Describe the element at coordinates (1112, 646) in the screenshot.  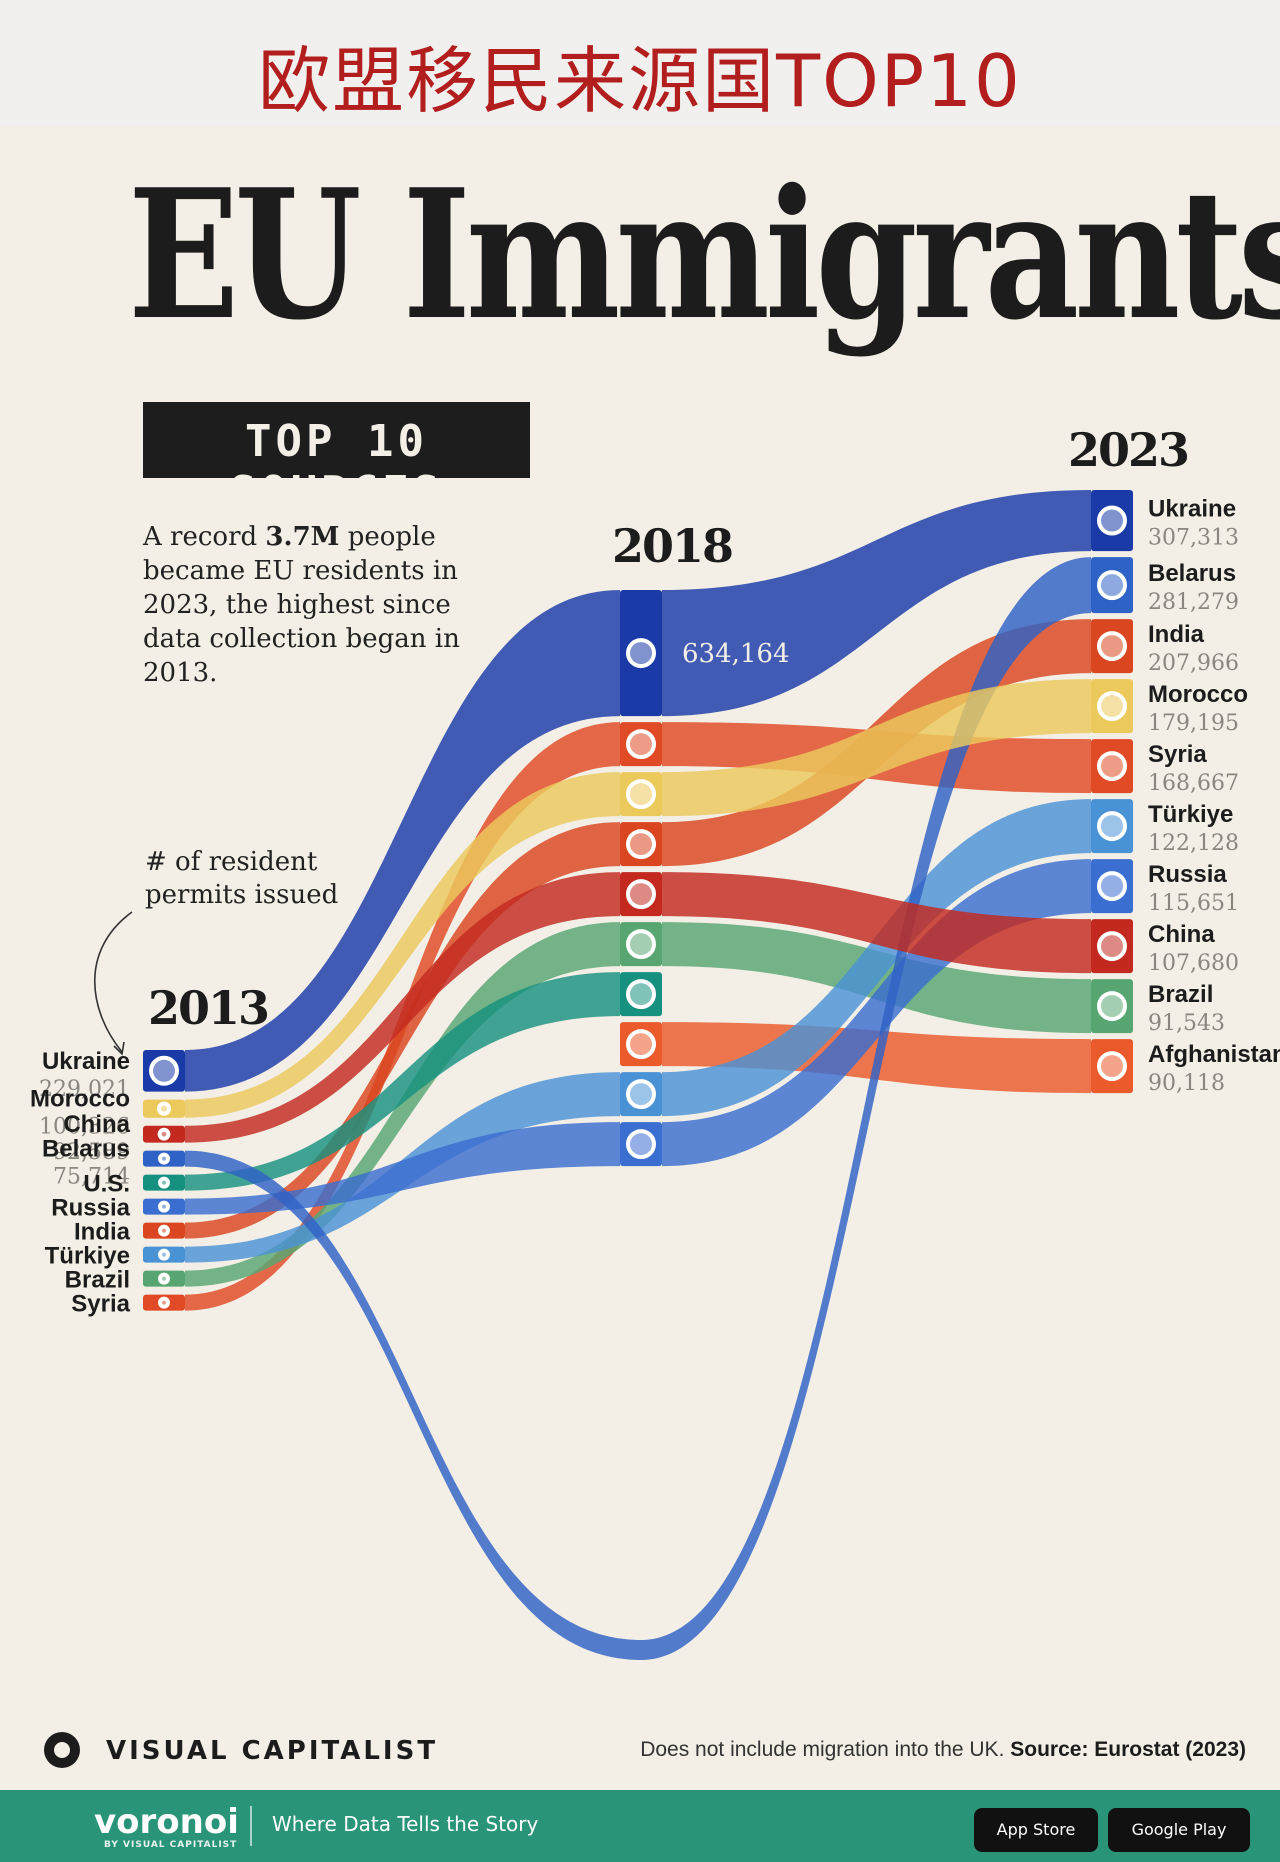
I see `flag-inner-india-2023` at that location.